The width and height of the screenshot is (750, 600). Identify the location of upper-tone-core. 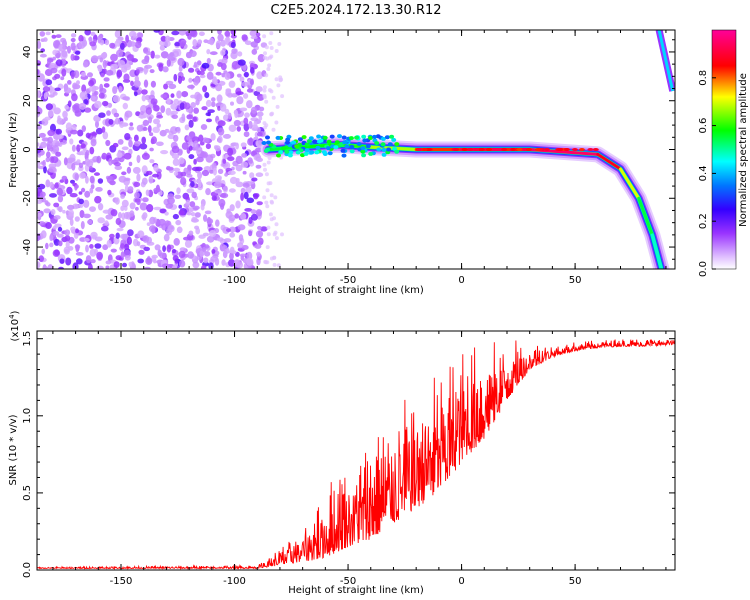
(666, 61).